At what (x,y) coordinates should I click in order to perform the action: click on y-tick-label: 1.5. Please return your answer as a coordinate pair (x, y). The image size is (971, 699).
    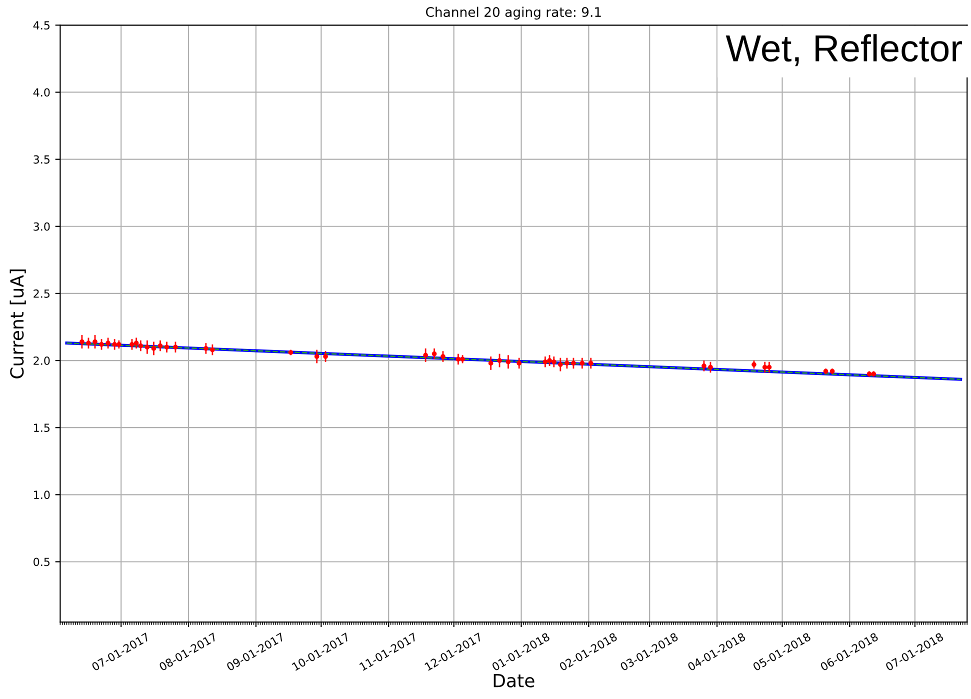
    Looking at the image, I should click on (42, 428).